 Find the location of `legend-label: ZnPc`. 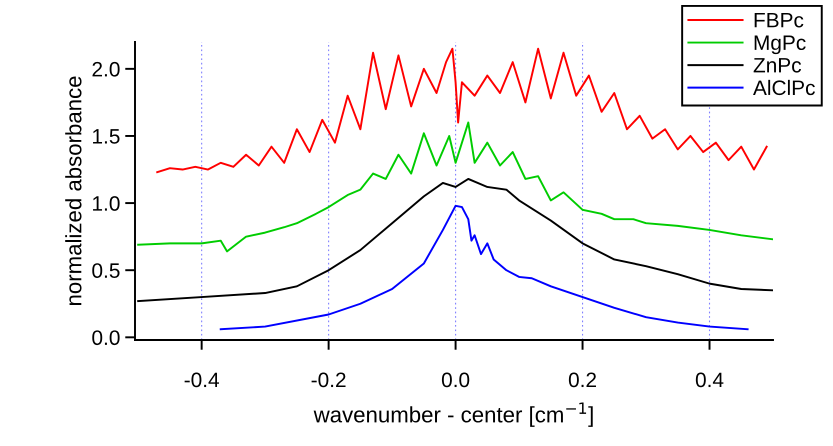

legend-label: ZnPc is located at coordinates (778, 65).